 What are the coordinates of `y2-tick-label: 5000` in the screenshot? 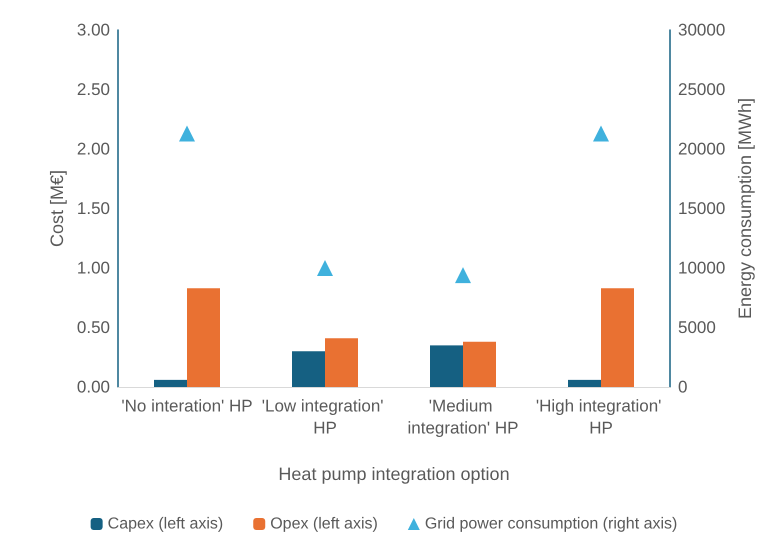 It's located at (697, 327).